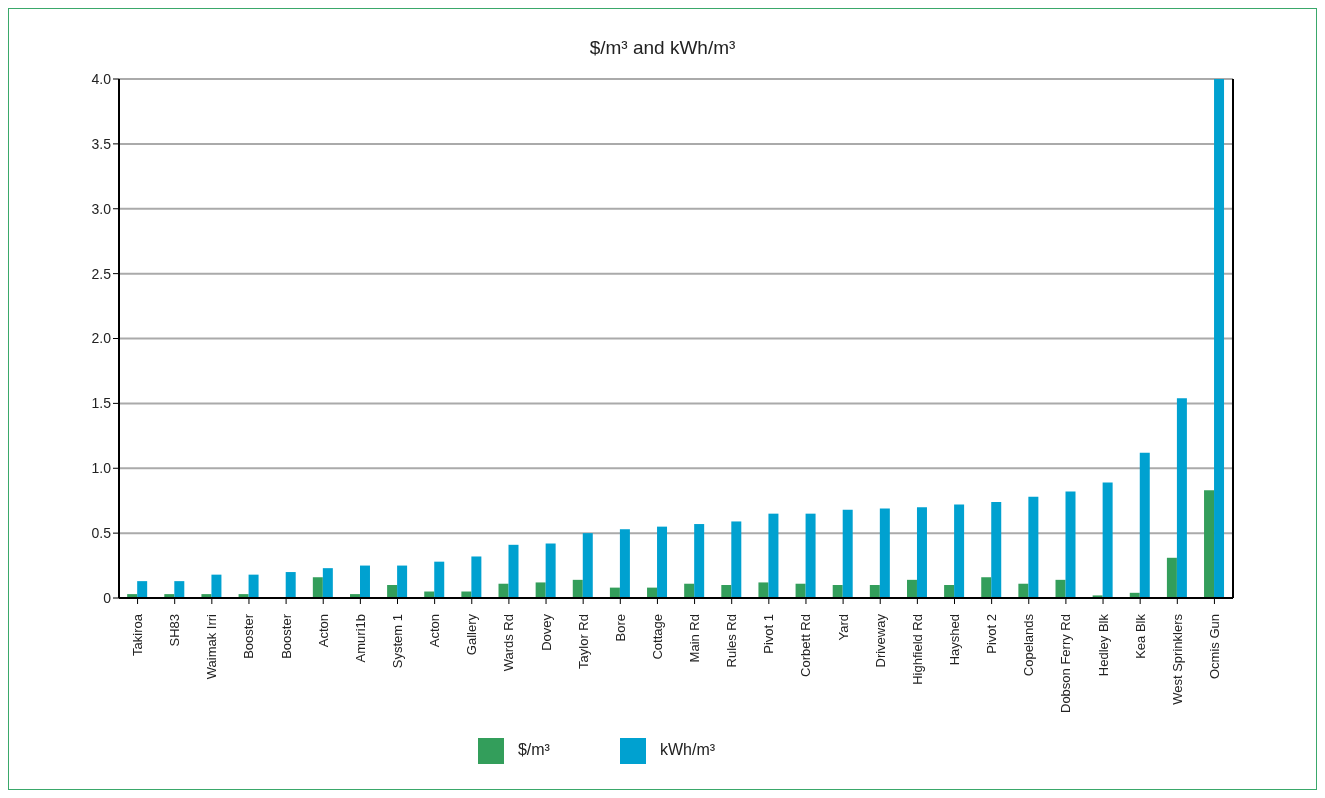 This screenshot has height=798, width=1325. I want to click on x-tick-label: Hedley Blk, so click(1103, 645).